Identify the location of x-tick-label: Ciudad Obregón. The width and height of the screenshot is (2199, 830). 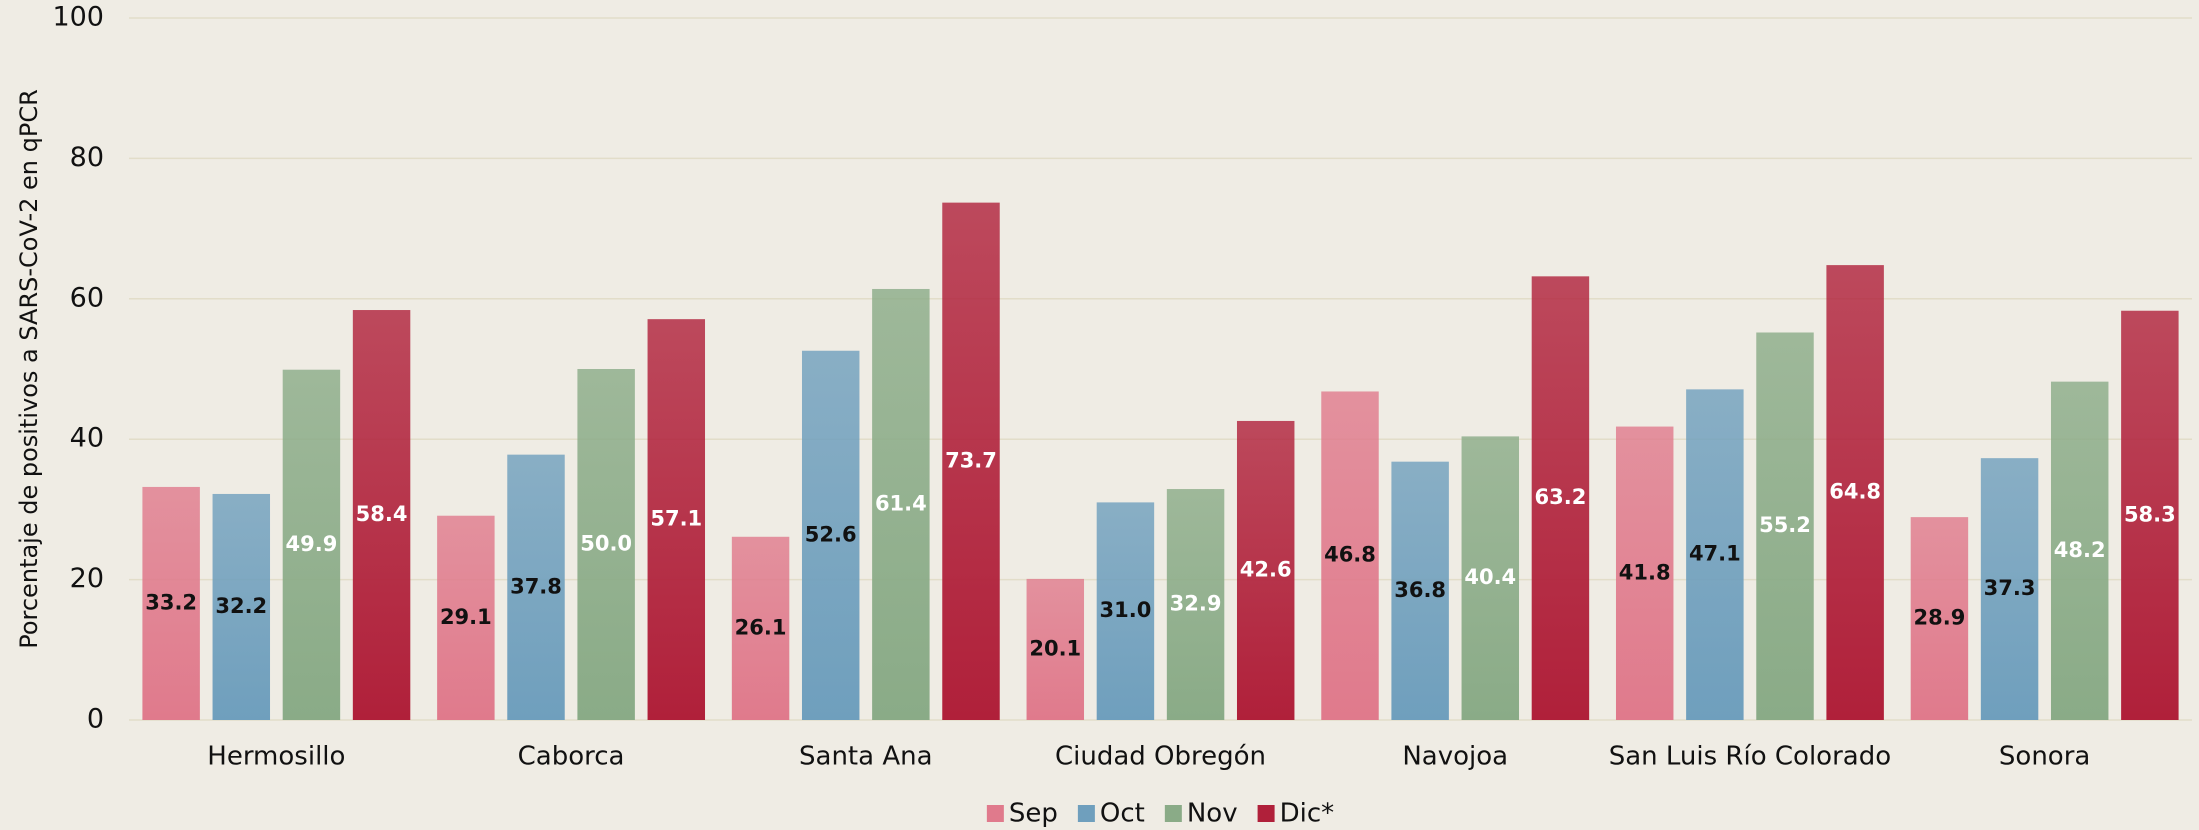
(1160, 757).